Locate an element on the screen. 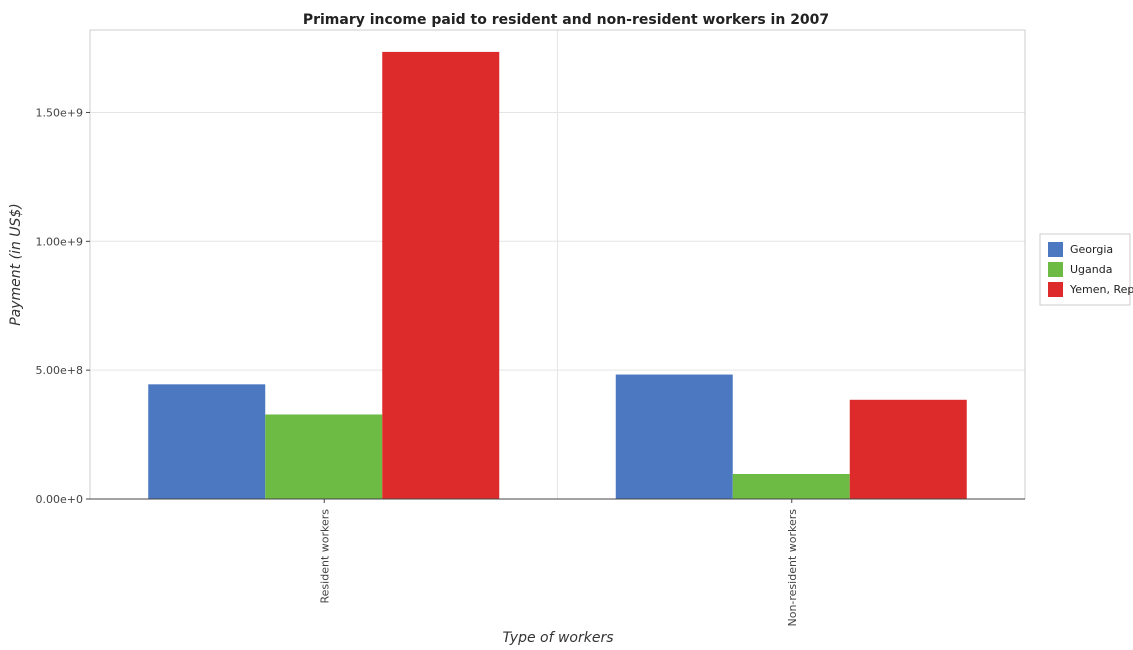 This screenshot has height=650, width=1133. legend: Georgia Uganda Yemen, Rep. is located at coordinates (1086, 269).